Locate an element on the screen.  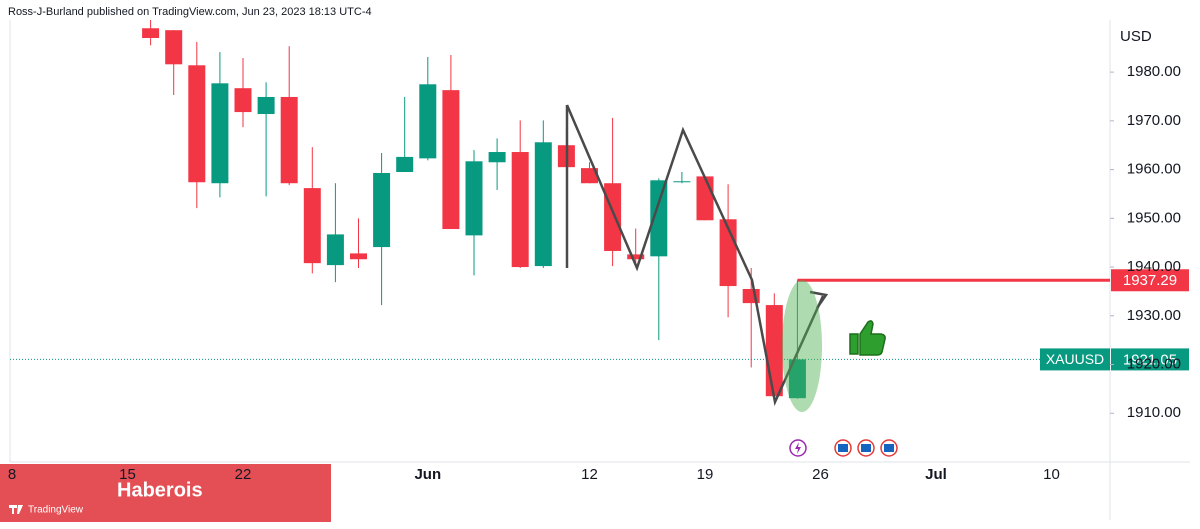
y-tick-label: 1930.00 is located at coordinates (1154, 315).